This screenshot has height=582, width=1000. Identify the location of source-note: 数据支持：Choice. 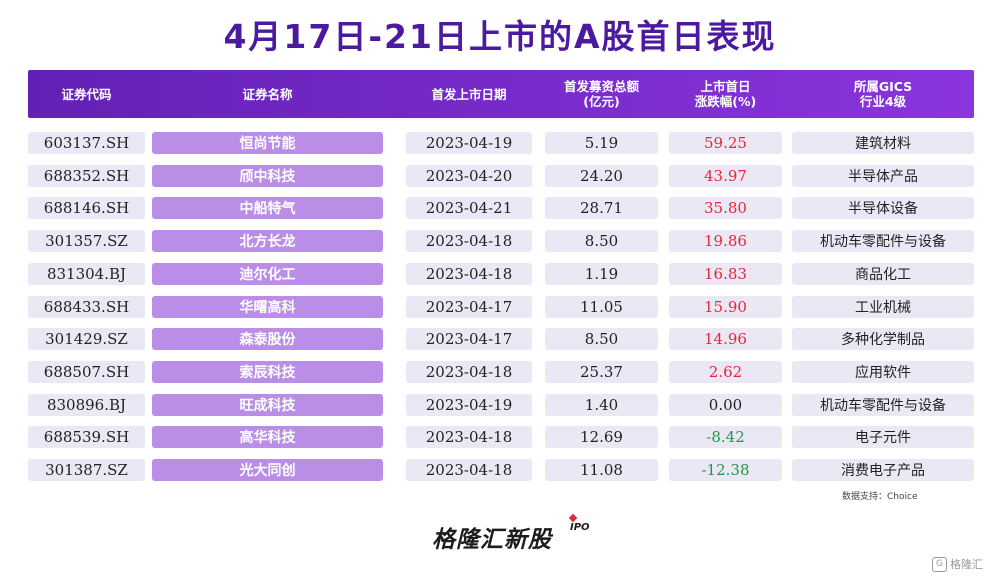
(880, 497).